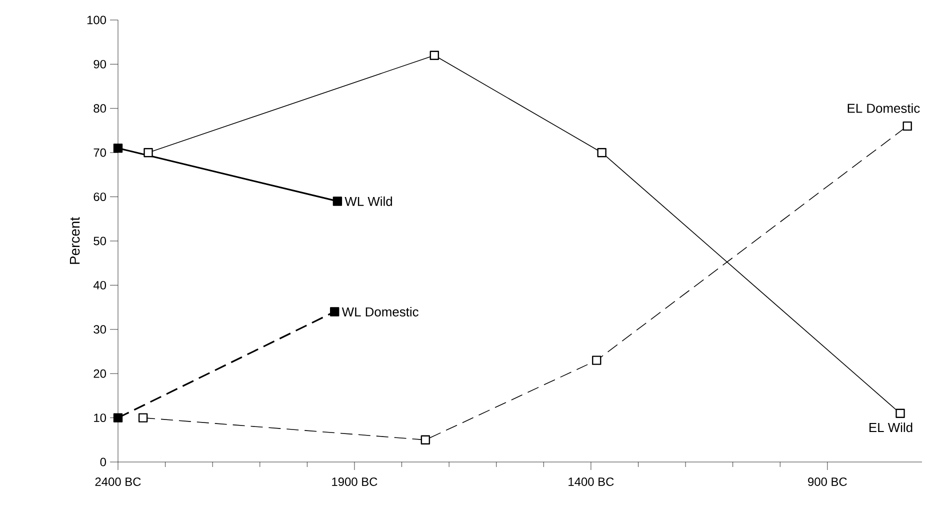 This screenshot has height=516, width=925. I want to click on x-tick-label: 900 BC, so click(827, 482).